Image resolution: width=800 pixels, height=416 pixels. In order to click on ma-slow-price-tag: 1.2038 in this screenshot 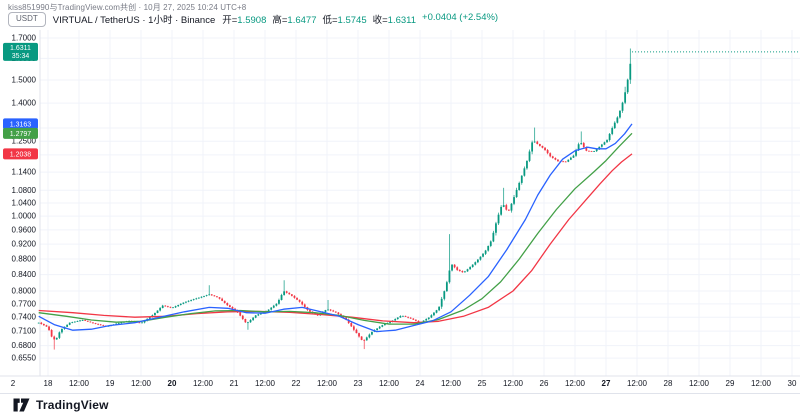, I will do `click(20, 154)`.